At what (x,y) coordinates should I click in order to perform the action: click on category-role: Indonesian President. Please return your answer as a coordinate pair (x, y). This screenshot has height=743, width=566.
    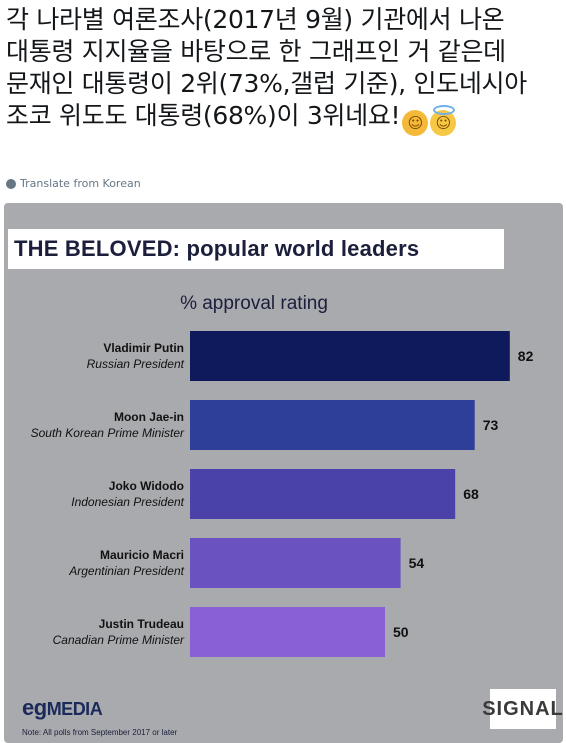
    Looking at the image, I should click on (127, 502).